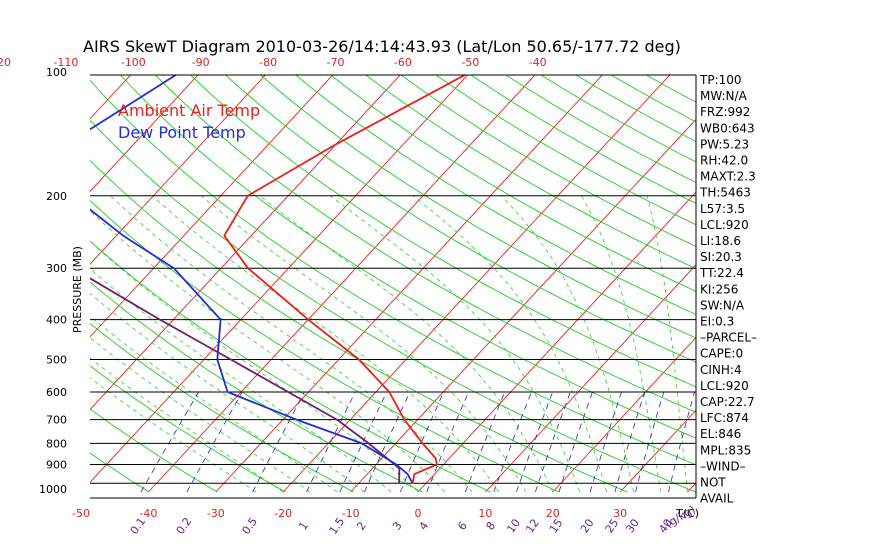 This screenshot has width=870, height=560. Describe the element at coordinates (336, 62) in the screenshot. I see `top-temp-tick-label: -70` at that location.